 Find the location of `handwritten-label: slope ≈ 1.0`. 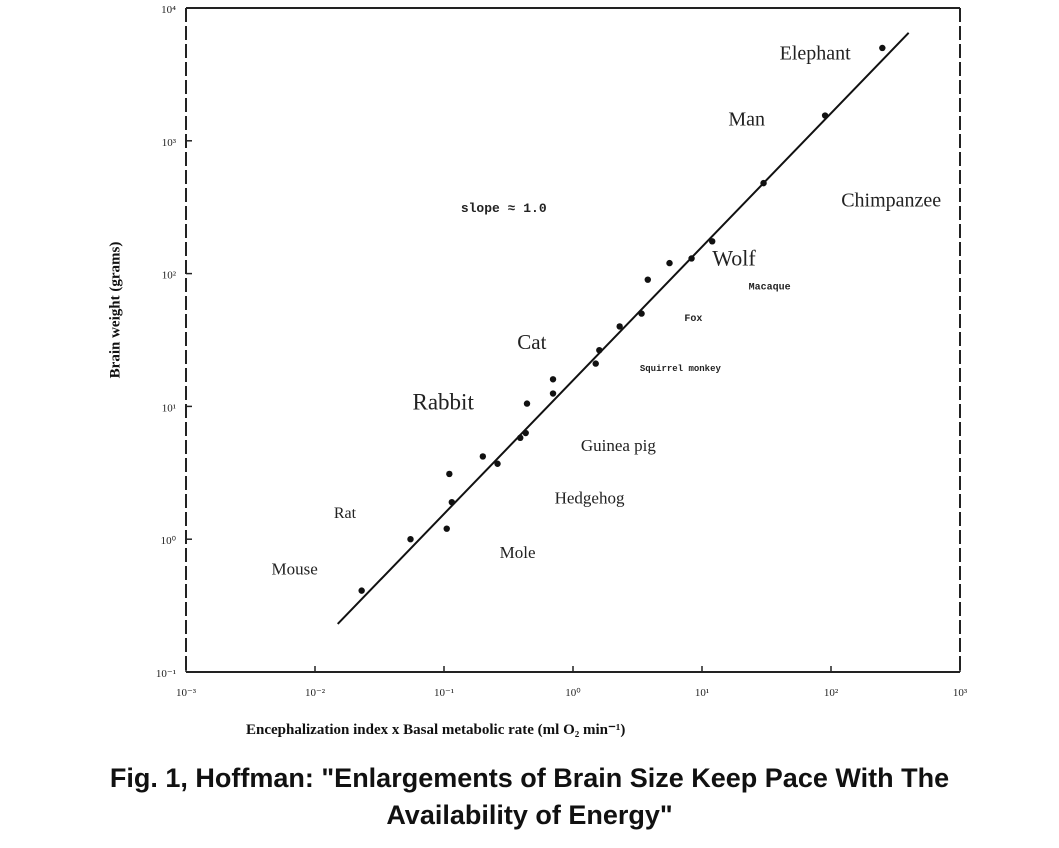

handwritten-label: slope ≈ 1.0 is located at coordinates (504, 208).